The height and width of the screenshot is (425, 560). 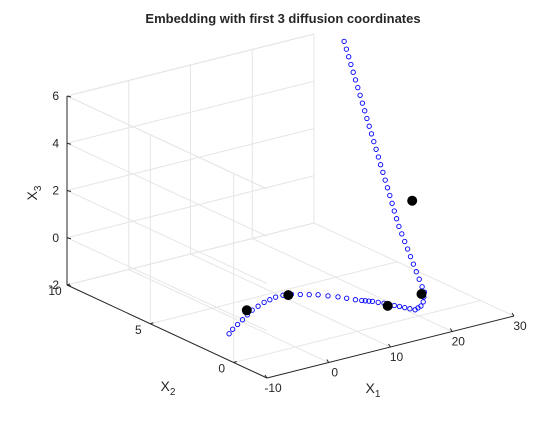 What do you see at coordinates (371, 388) in the screenshot?
I see `x-axis-label-main: X` at bounding box center [371, 388].